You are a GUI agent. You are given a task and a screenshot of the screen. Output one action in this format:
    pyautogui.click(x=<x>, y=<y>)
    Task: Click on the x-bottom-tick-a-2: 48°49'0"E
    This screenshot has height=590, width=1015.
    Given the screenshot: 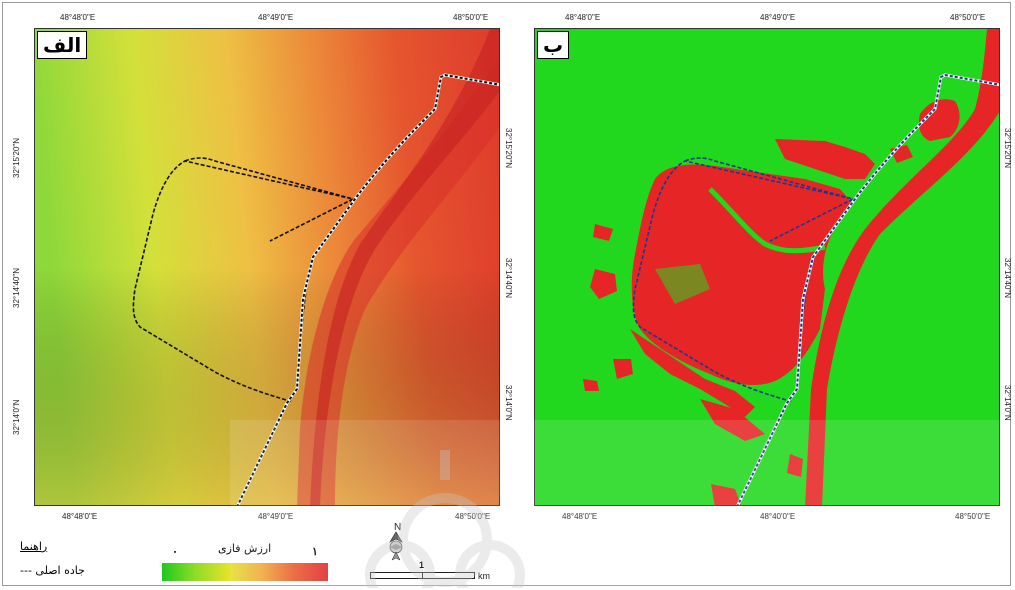 What is the action you would take?
    pyautogui.click(x=276, y=516)
    